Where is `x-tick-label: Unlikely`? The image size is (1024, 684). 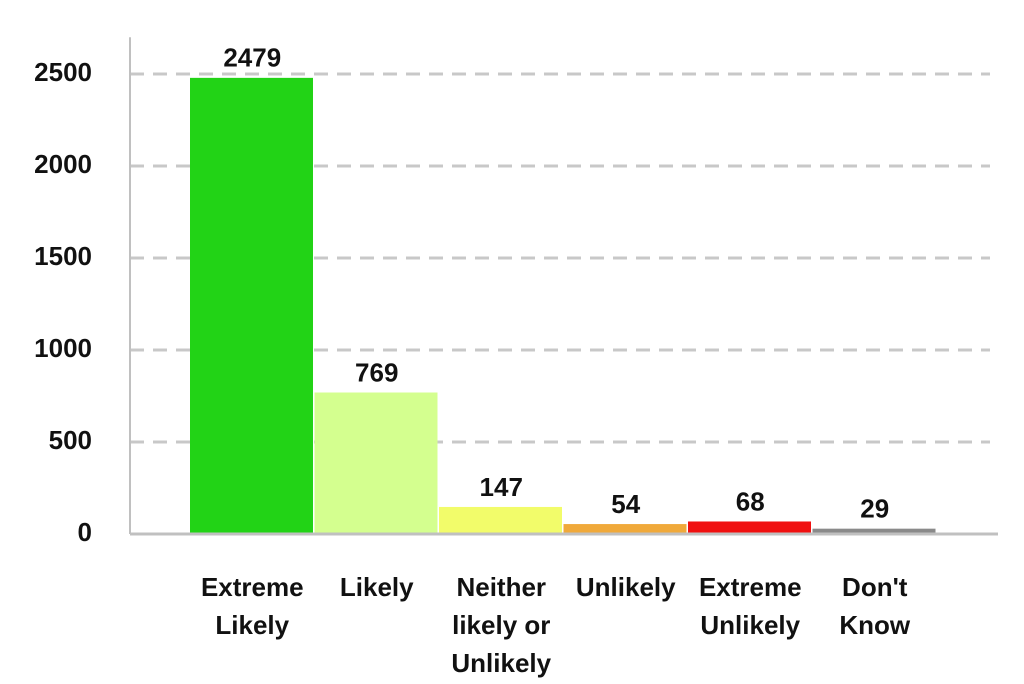 x-tick-label: Unlikely is located at coordinates (625, 587).